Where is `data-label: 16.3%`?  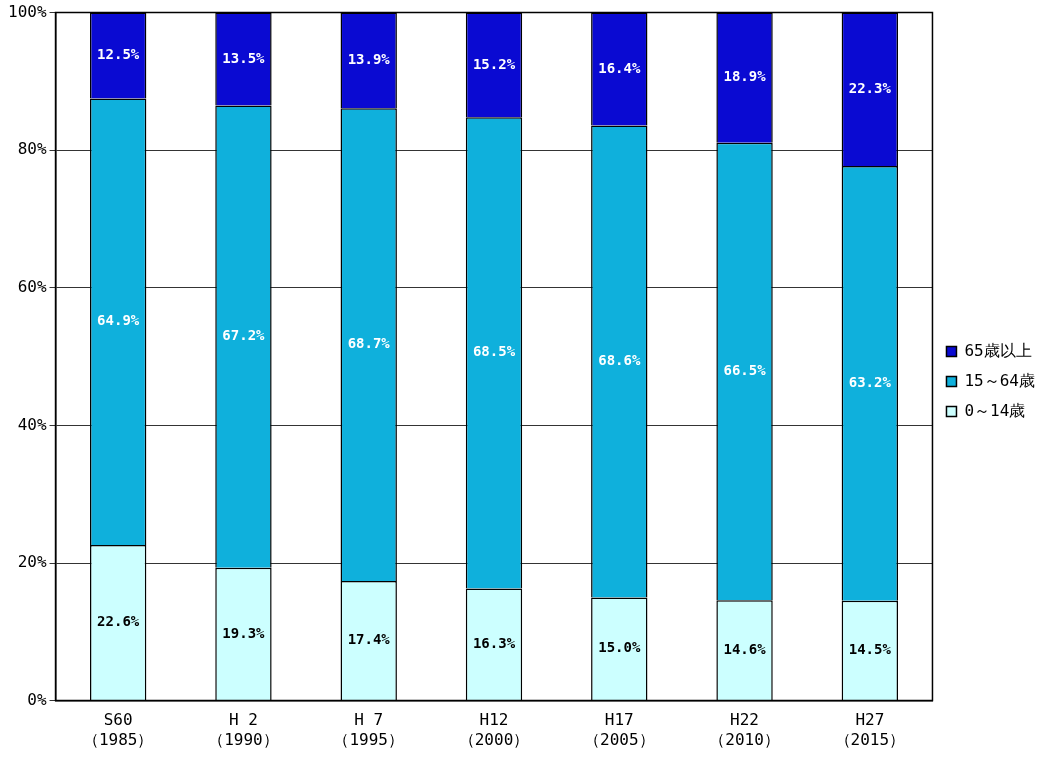 data-label: 16.3% is located at coordinates (494, 642).